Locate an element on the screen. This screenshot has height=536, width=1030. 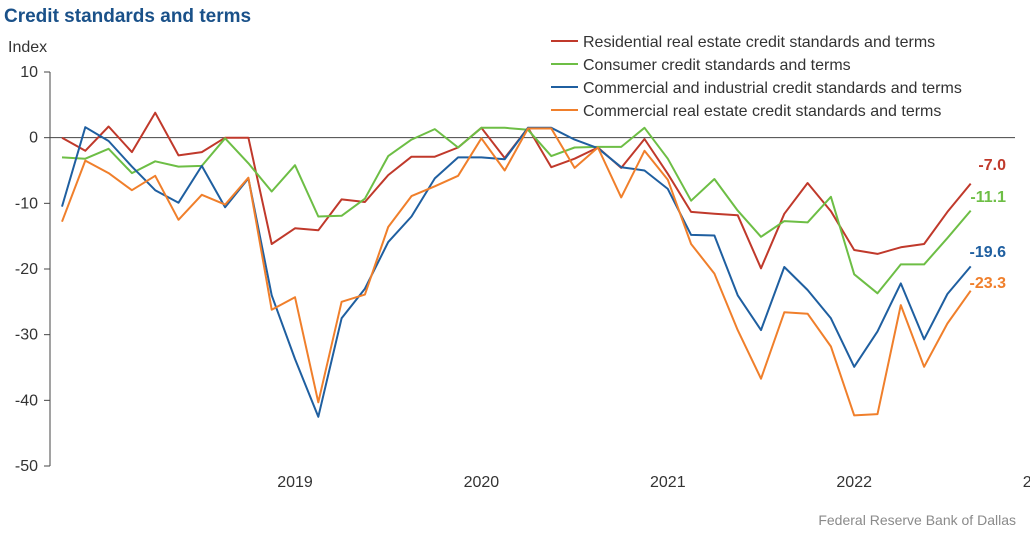
end-label-3: -19.6 is located at coordinates (988, 252).